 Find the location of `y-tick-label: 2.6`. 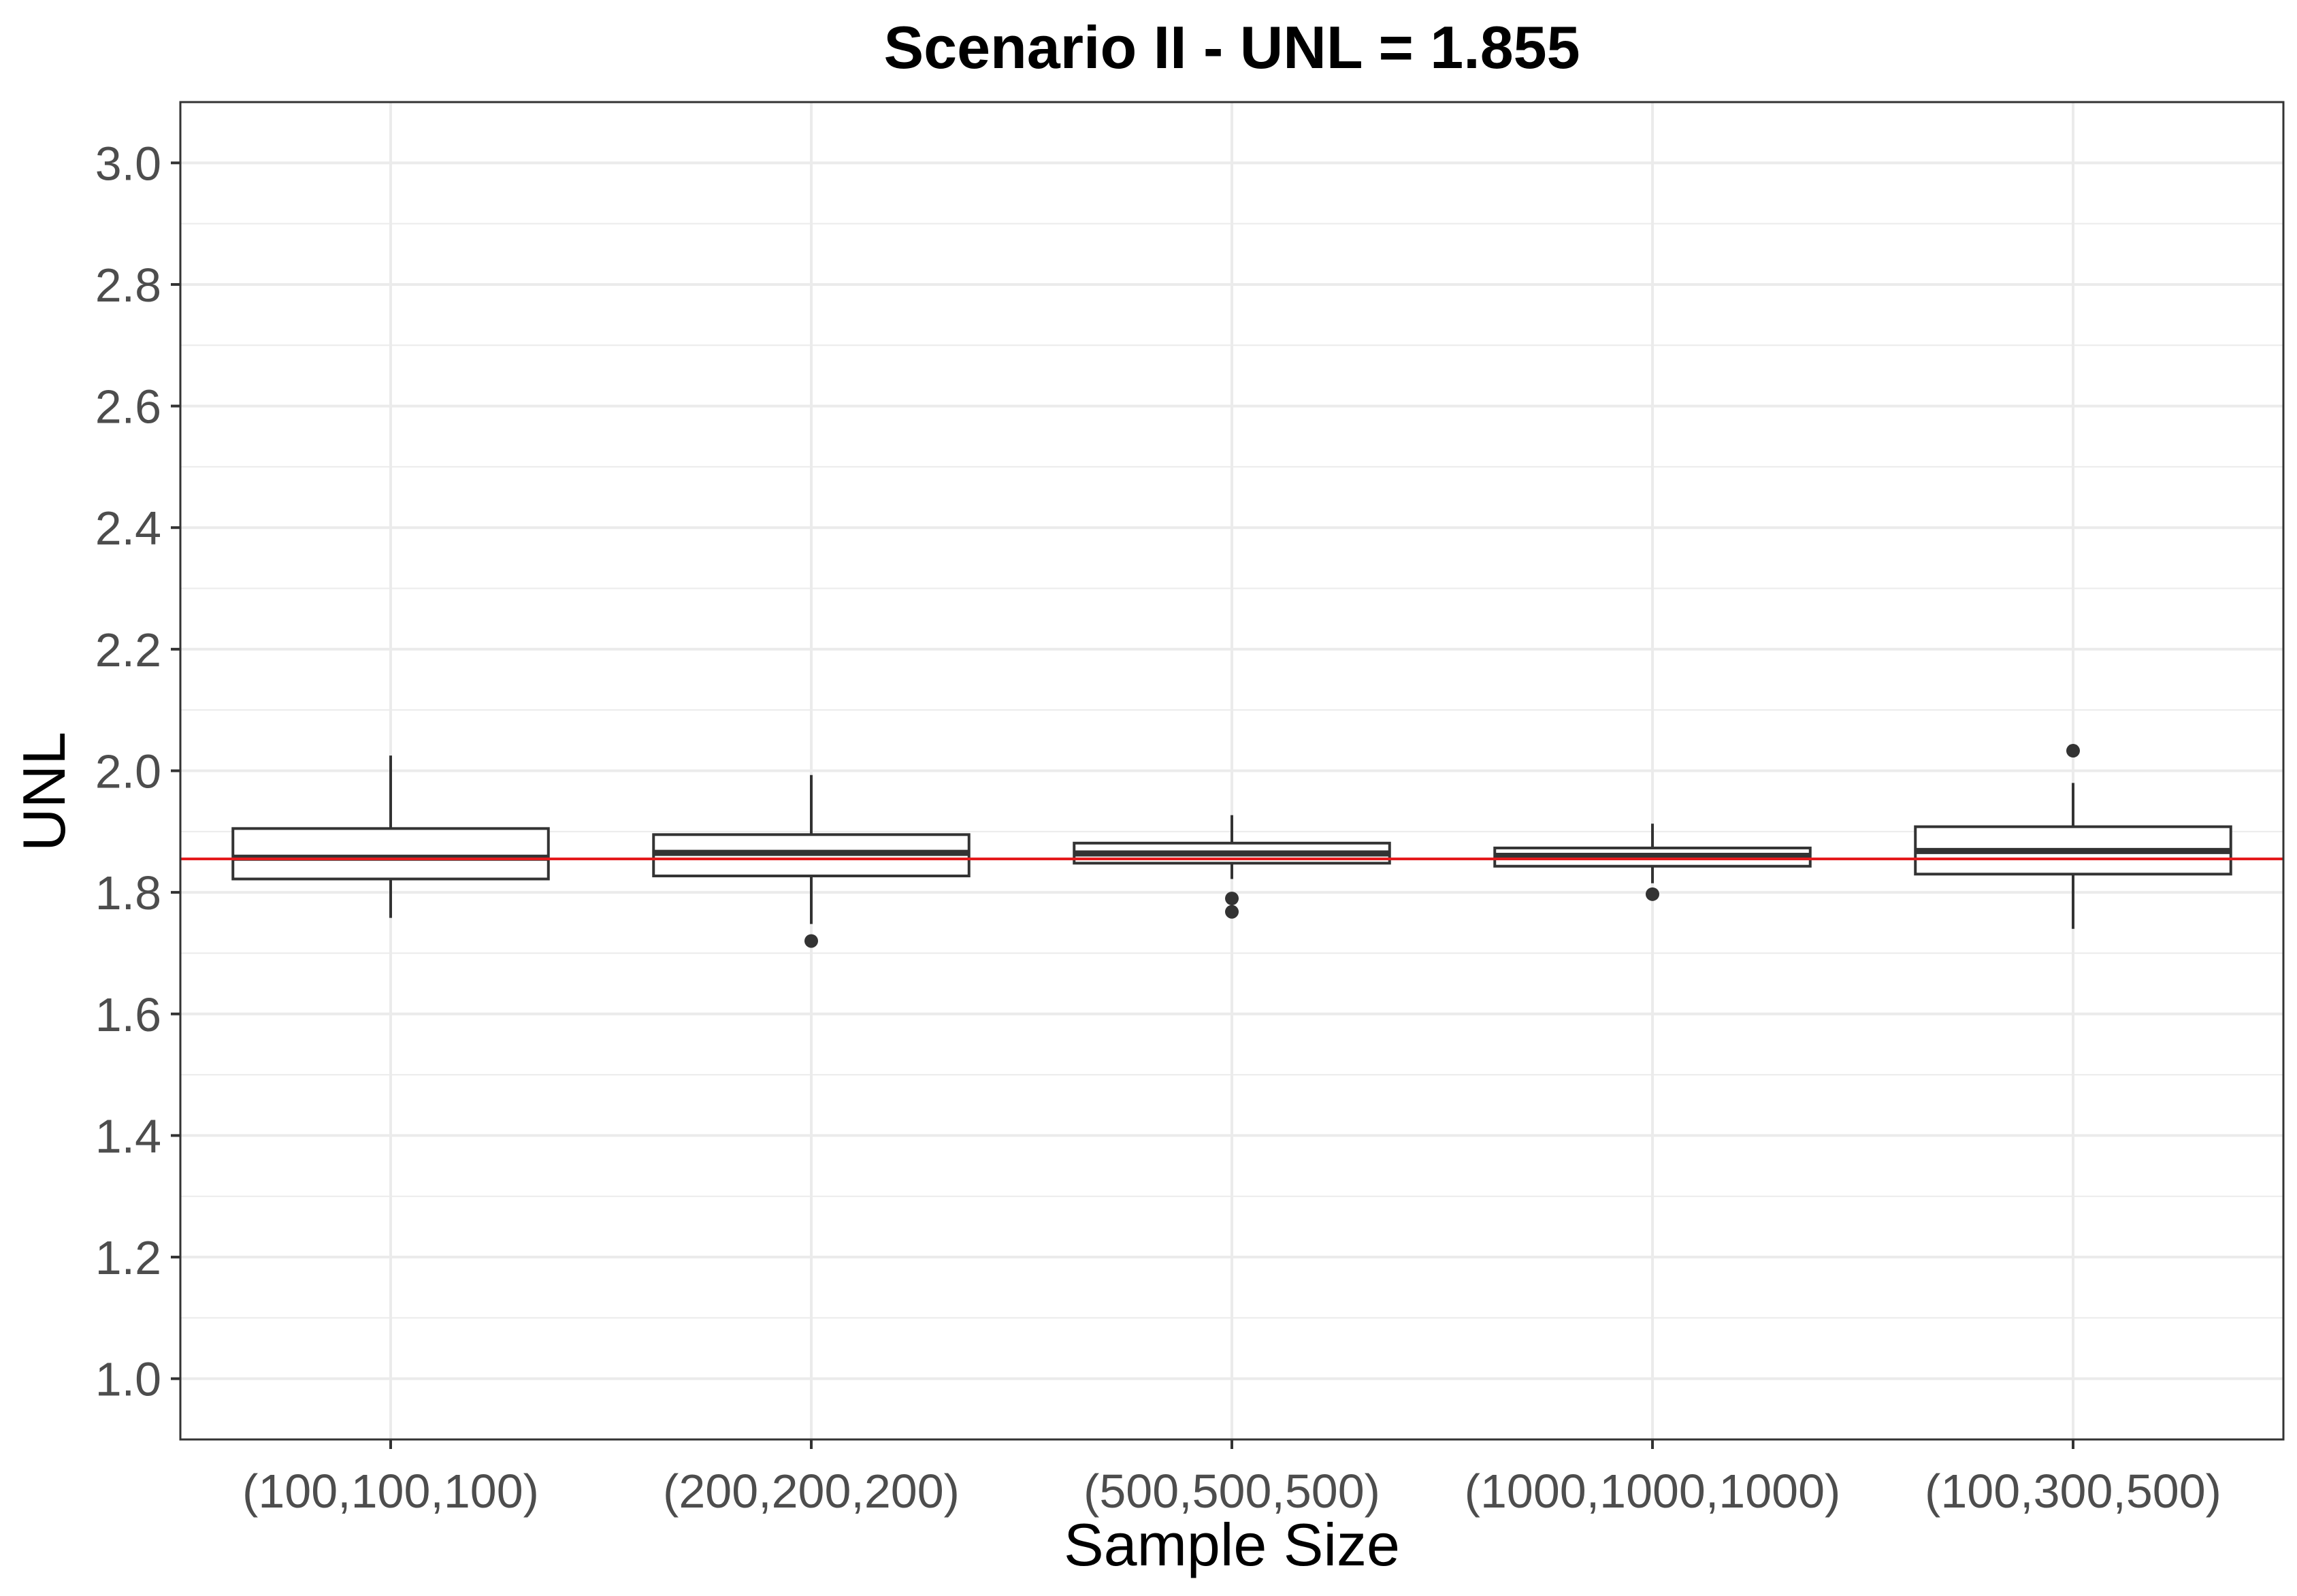

y-tick-label: 2.6 is located at coordinates (128, 407).